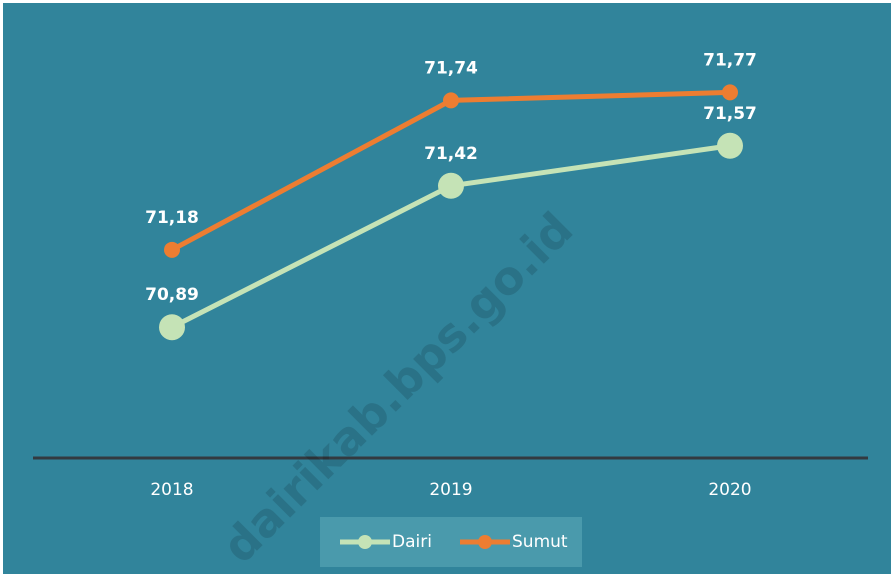 The image size is (894, 577). Describe the element at coordinates (730, 60) in the screenshot. I see `data-label: 71,77` at that location.